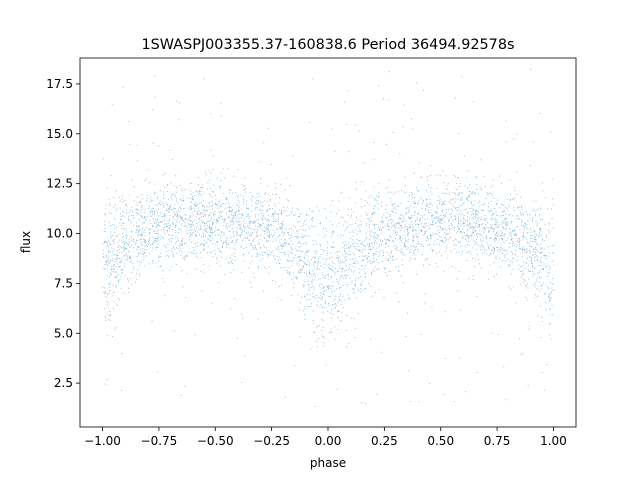  Describe the element at coordinates (63, 333) in the screenshot. I see `y-tick-label: 5.0` at that location.